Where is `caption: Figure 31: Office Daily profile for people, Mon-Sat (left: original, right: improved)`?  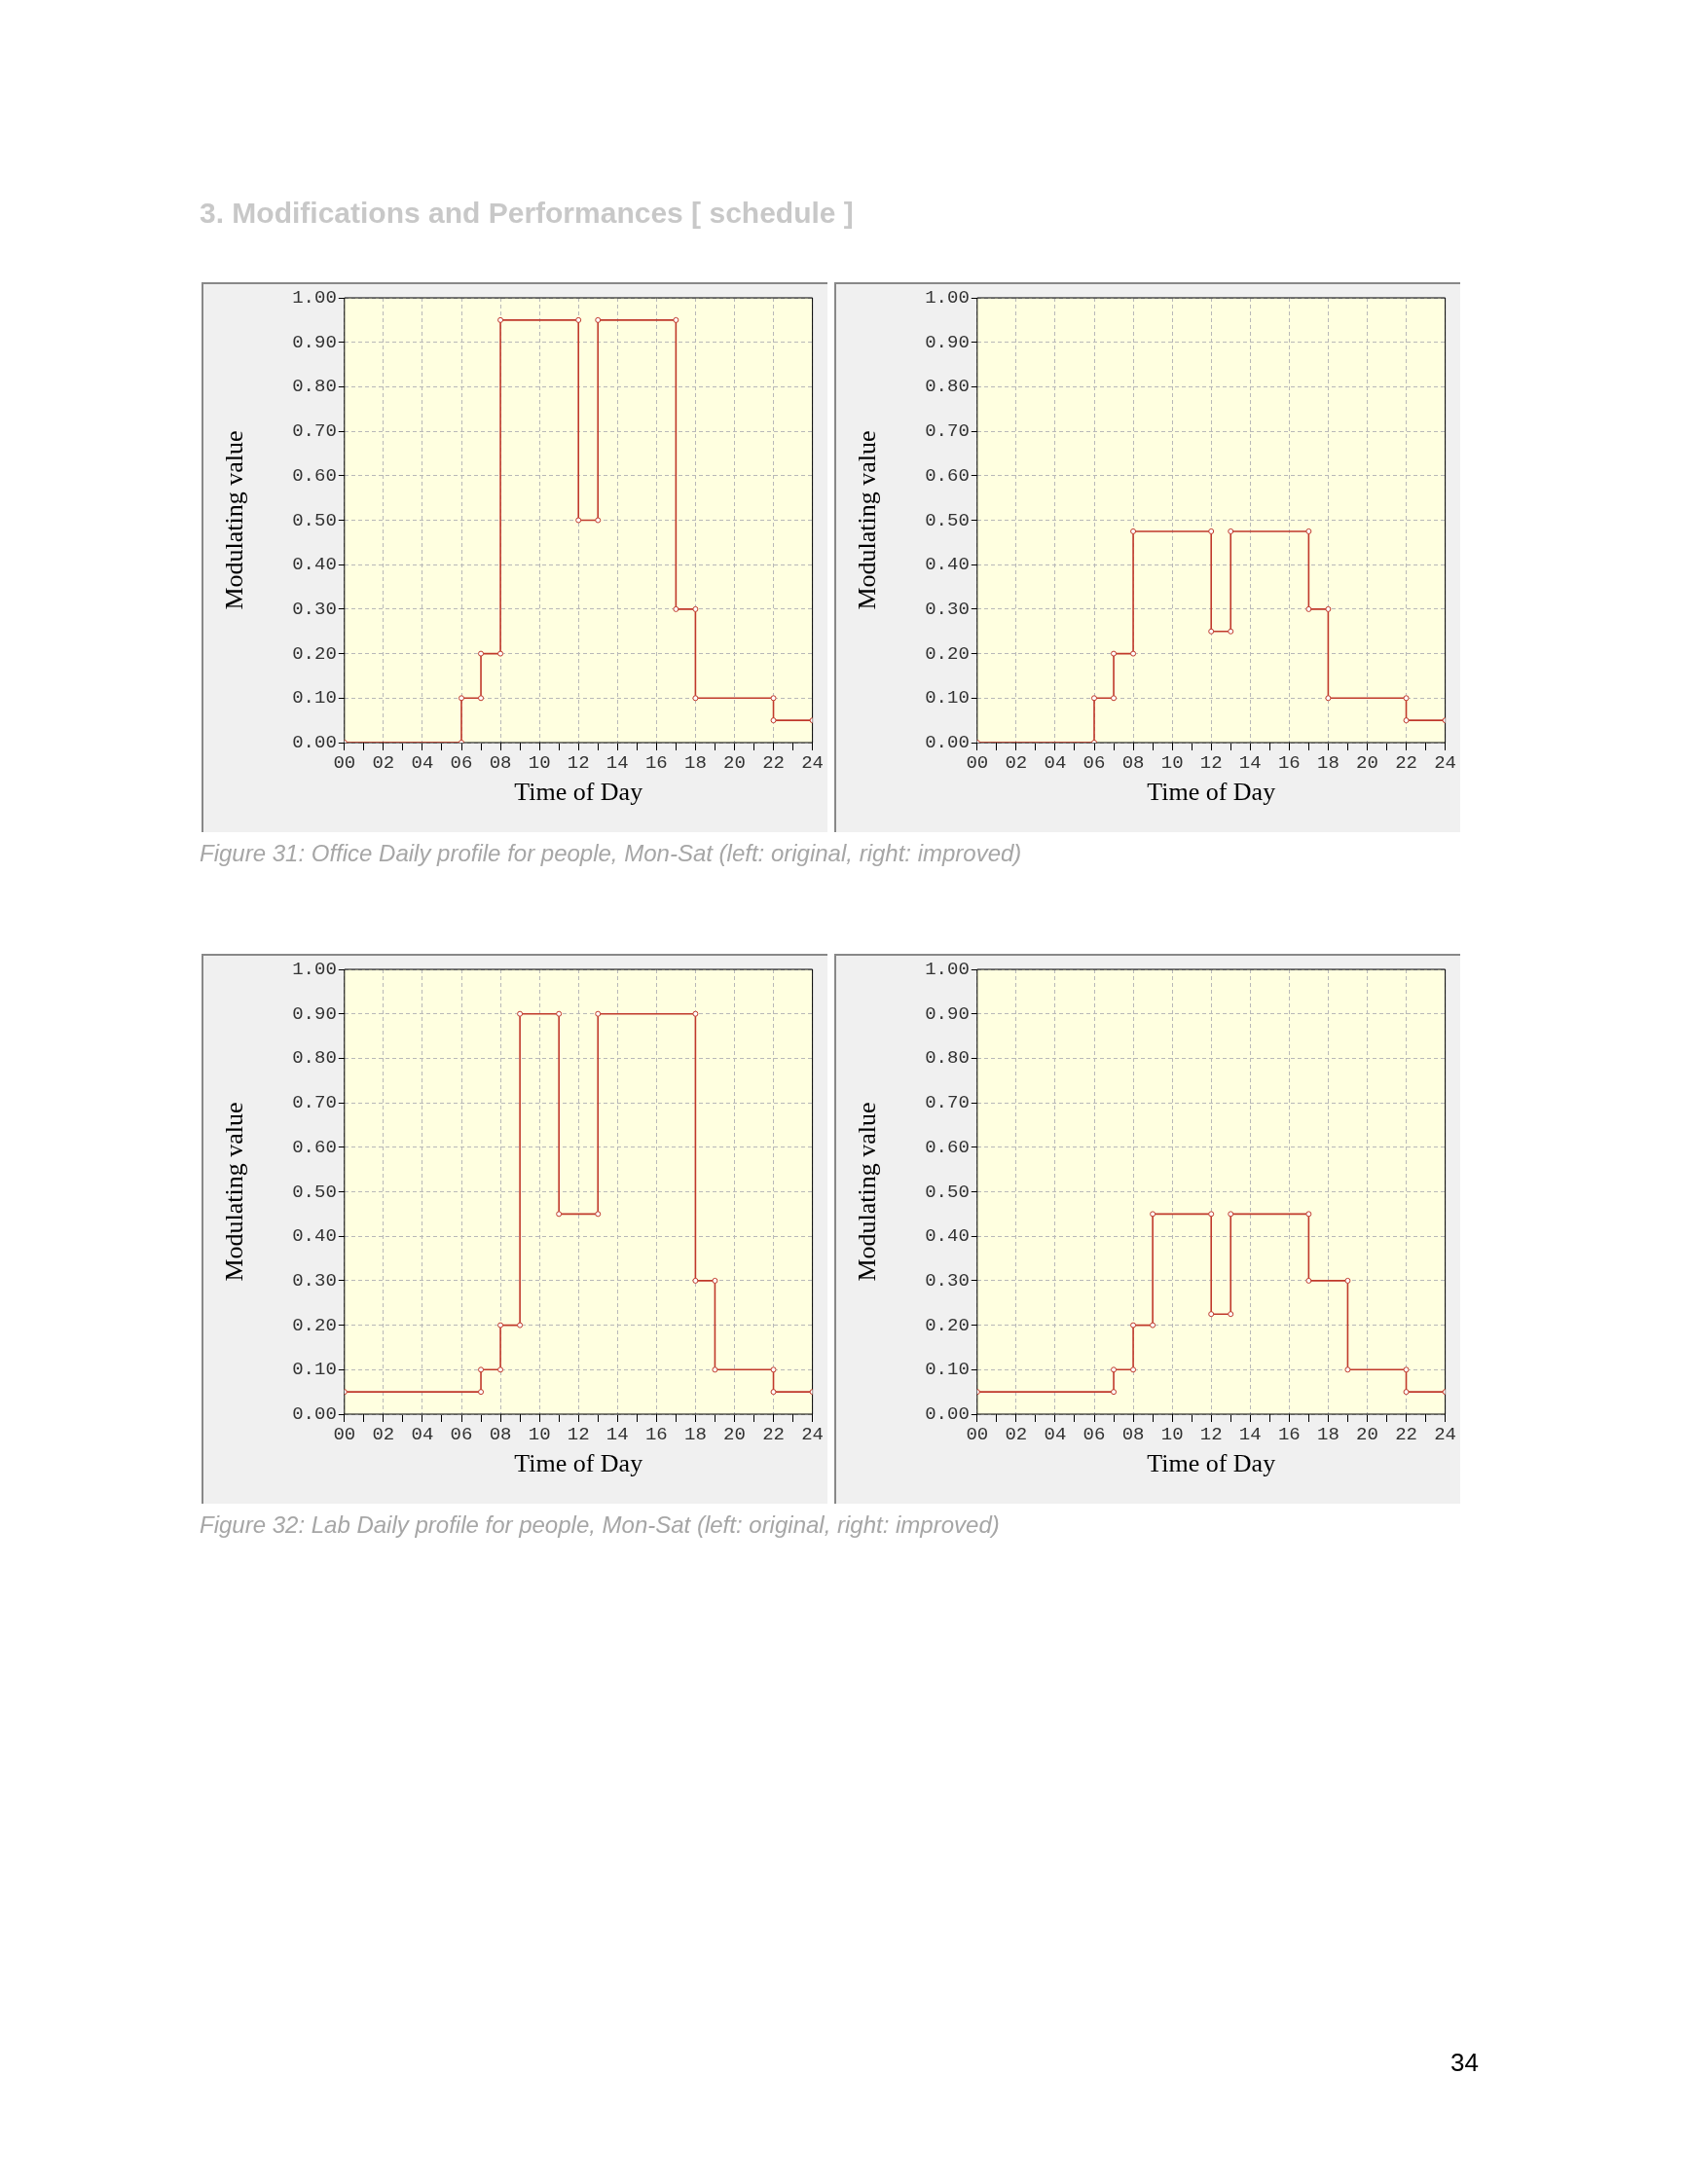
caption: Figure 31: Office Daily profile for people, Mon-Sat (left: original, right: improved) is located at coordinates (611, 853).